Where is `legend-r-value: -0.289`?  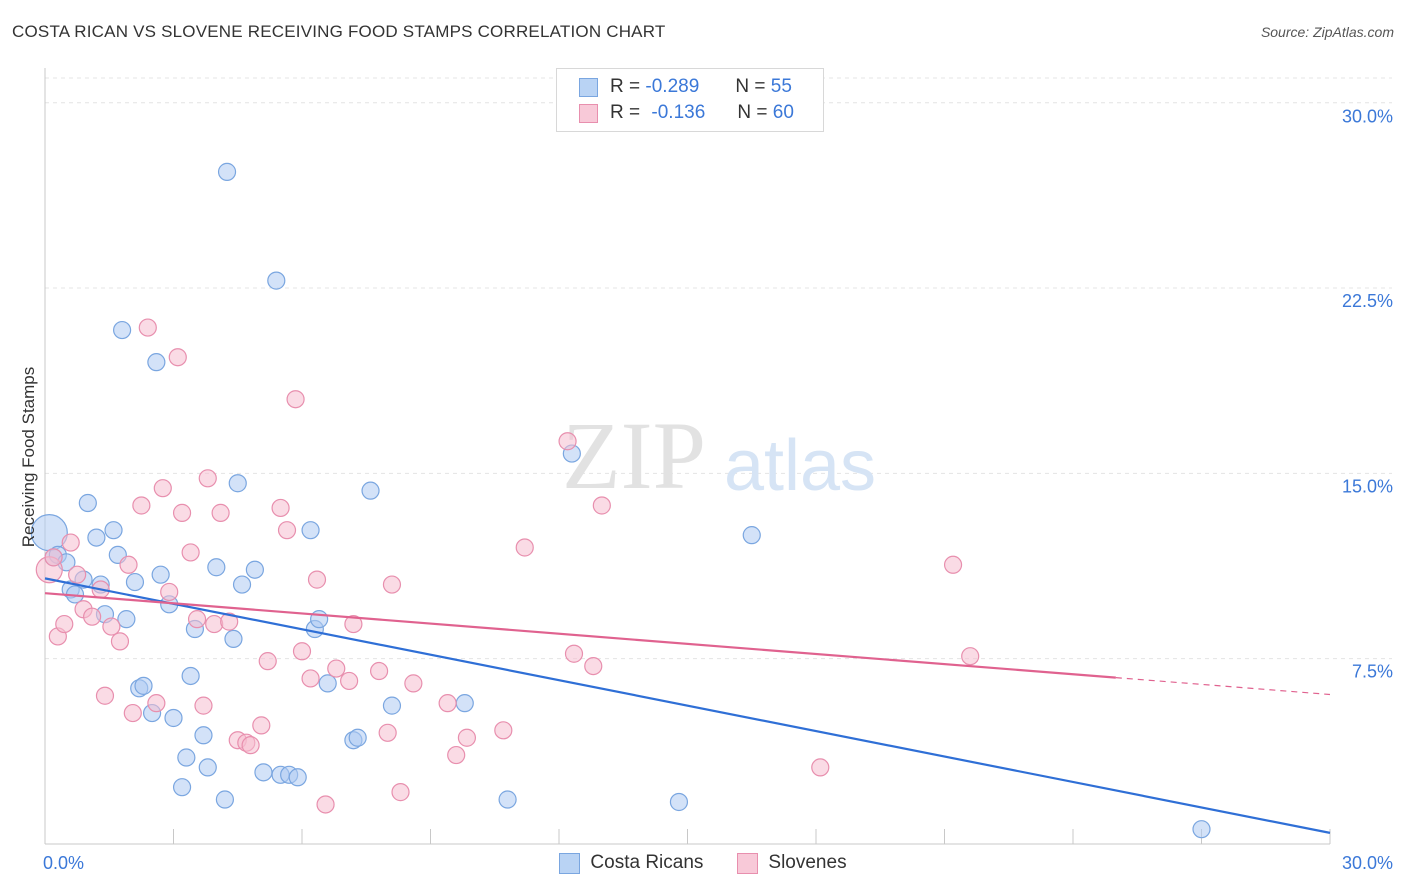
legend-r-value: -0.289 is located at coordinates (672, 86).